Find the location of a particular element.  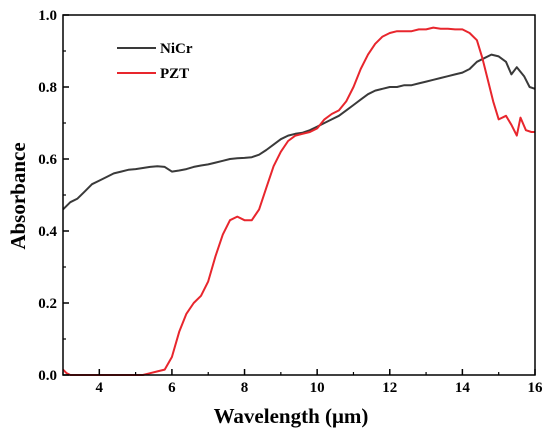

x-tick-label: 16 is located at coordinates (536, 388).